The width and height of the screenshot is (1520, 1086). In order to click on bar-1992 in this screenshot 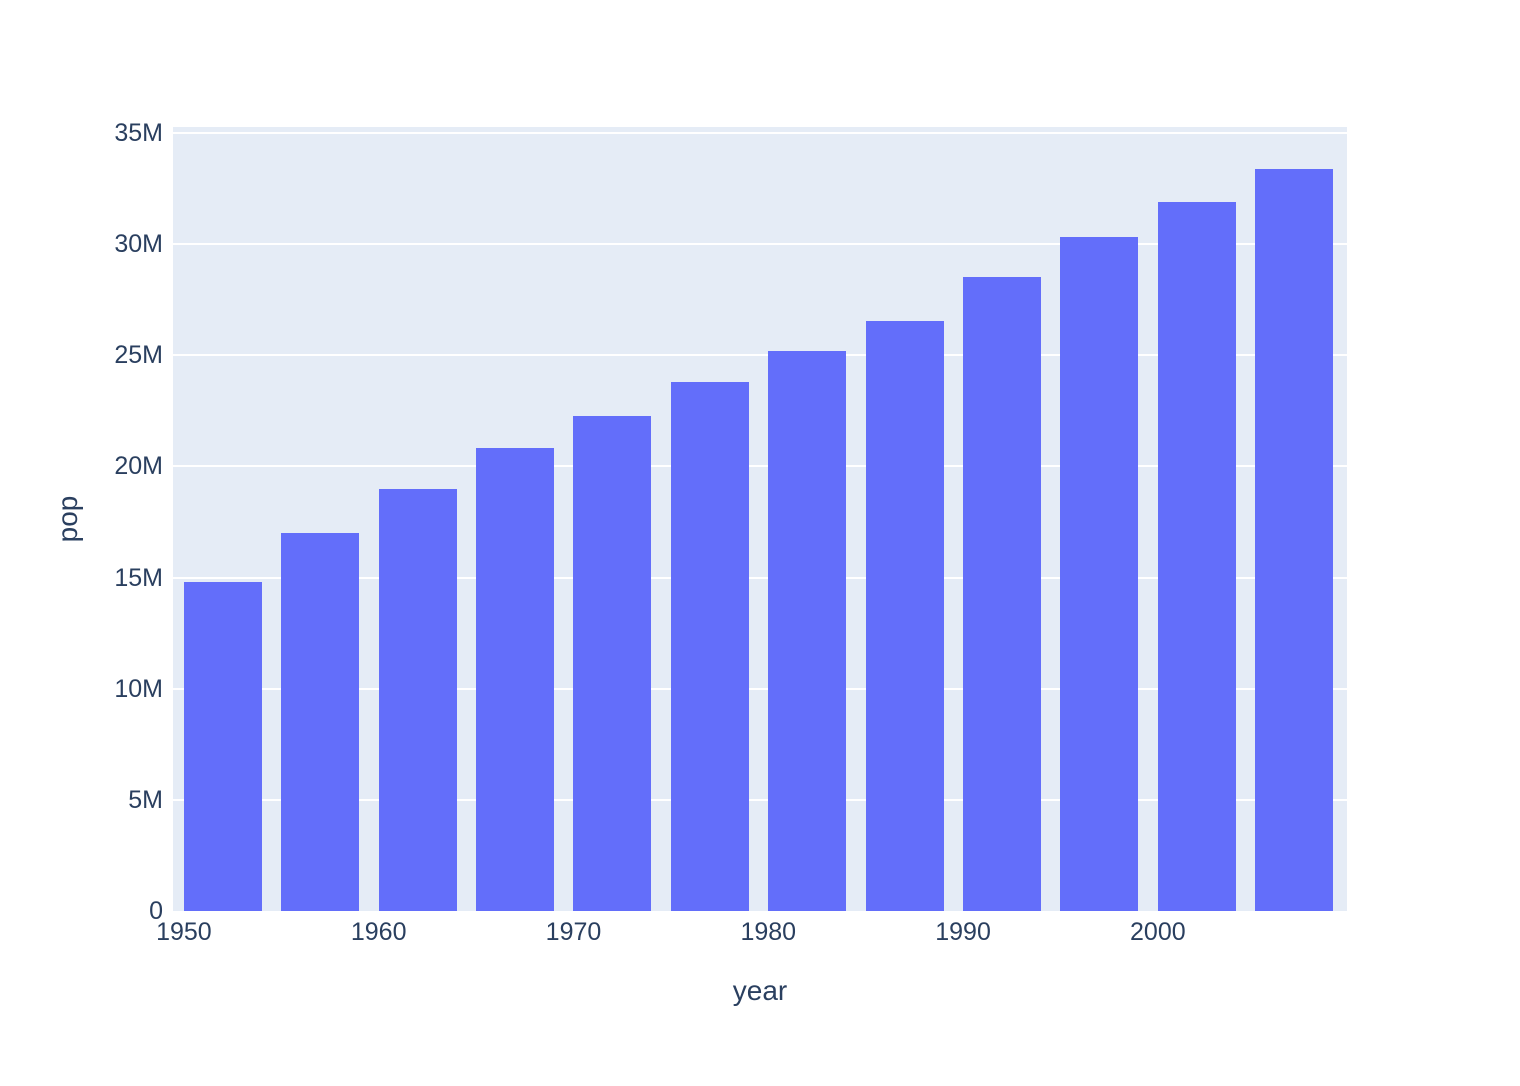, I will do `click(1002, 594)`.